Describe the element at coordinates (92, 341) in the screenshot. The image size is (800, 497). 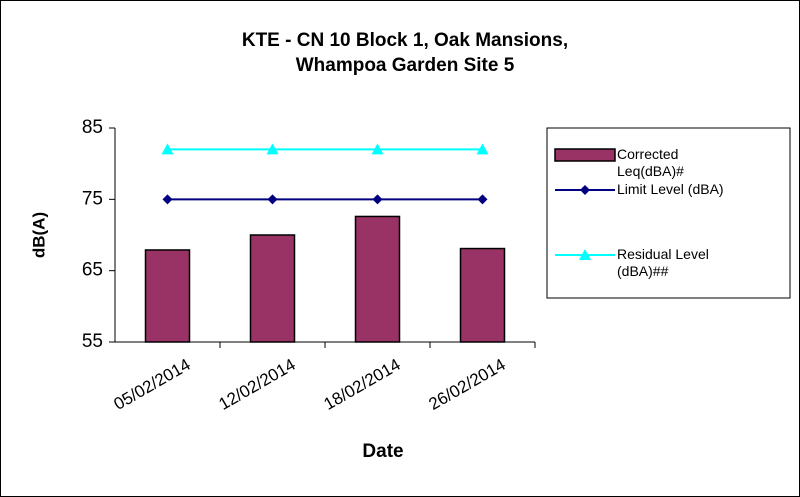
I see `y-tick-label: 55` at that location.